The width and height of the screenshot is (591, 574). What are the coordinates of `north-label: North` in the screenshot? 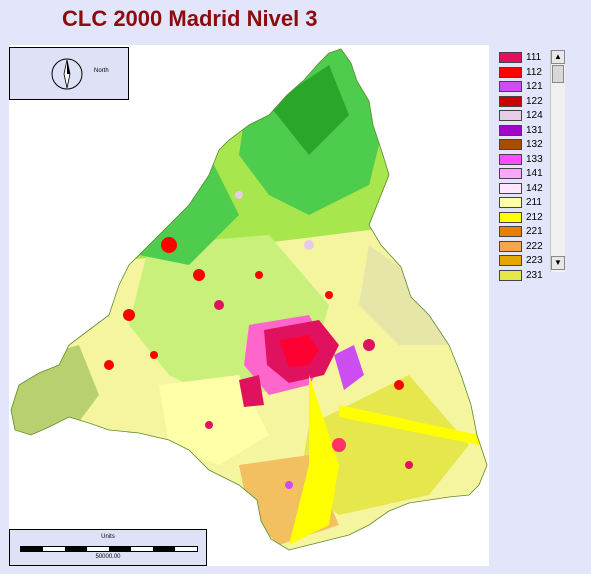 It's located at (101, 71).